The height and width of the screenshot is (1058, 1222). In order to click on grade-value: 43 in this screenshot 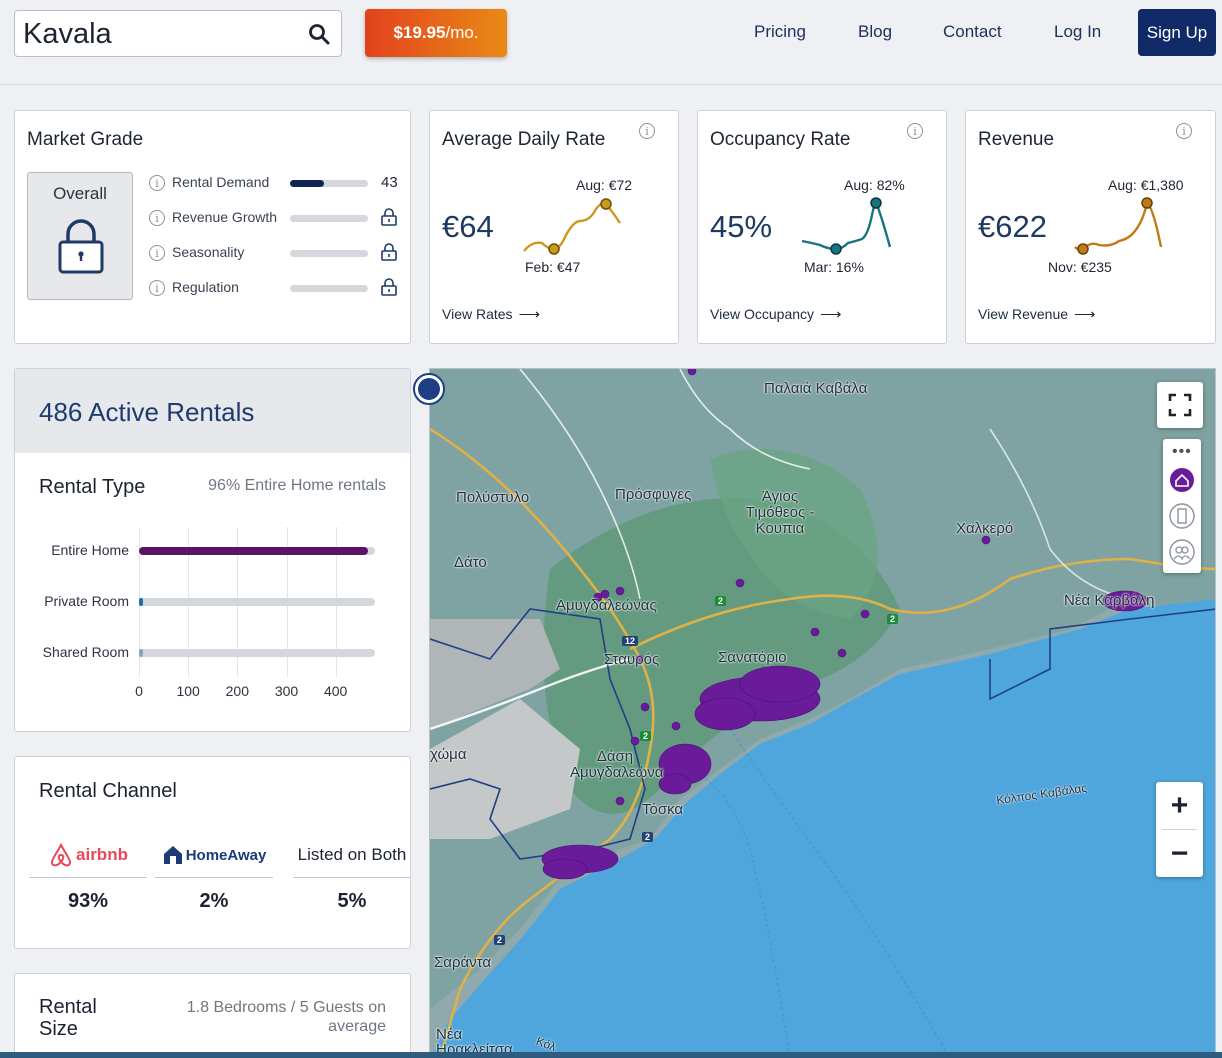, I will do `click(389, 182)`.